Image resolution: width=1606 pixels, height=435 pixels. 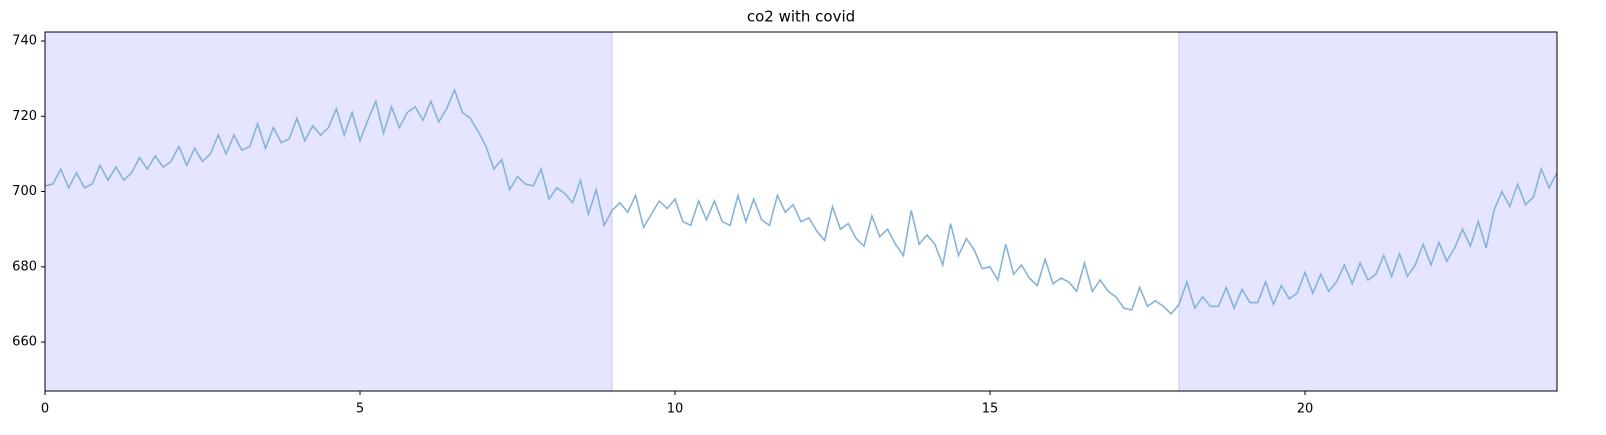 What do you see at coordinates (24, 191) in the screenshot?
I see `y-tick-label: 700` at bounding box center [24, 191].